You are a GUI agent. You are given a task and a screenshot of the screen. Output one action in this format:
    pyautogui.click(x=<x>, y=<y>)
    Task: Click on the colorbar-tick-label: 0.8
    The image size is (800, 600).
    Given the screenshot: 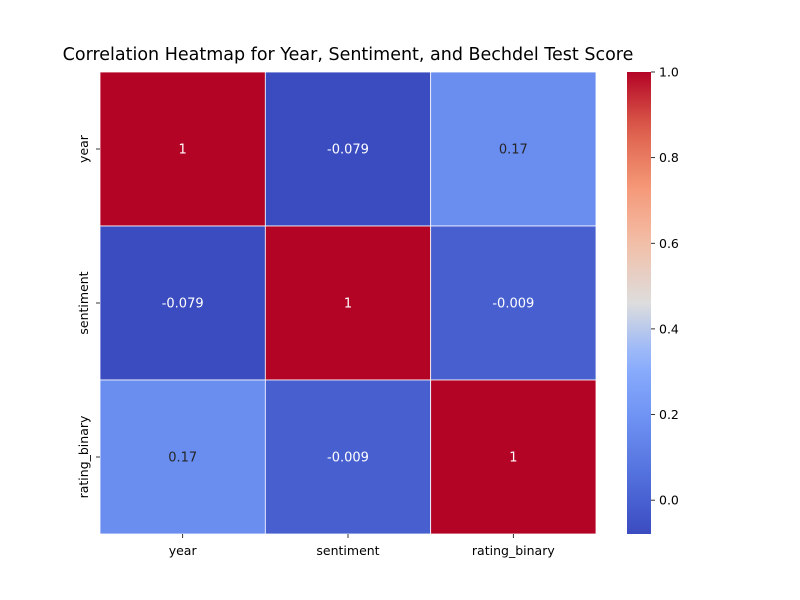 What is the action you would take?
    pyautogui.click(x=669, y=157)
    